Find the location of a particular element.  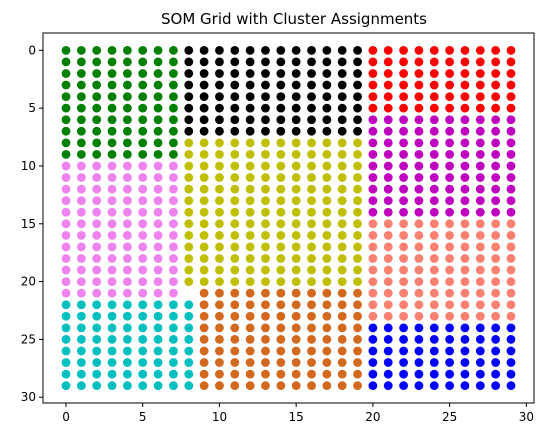

chart-title: SOM Grid with Cluster Assignments is located at coordinates (294, 19).